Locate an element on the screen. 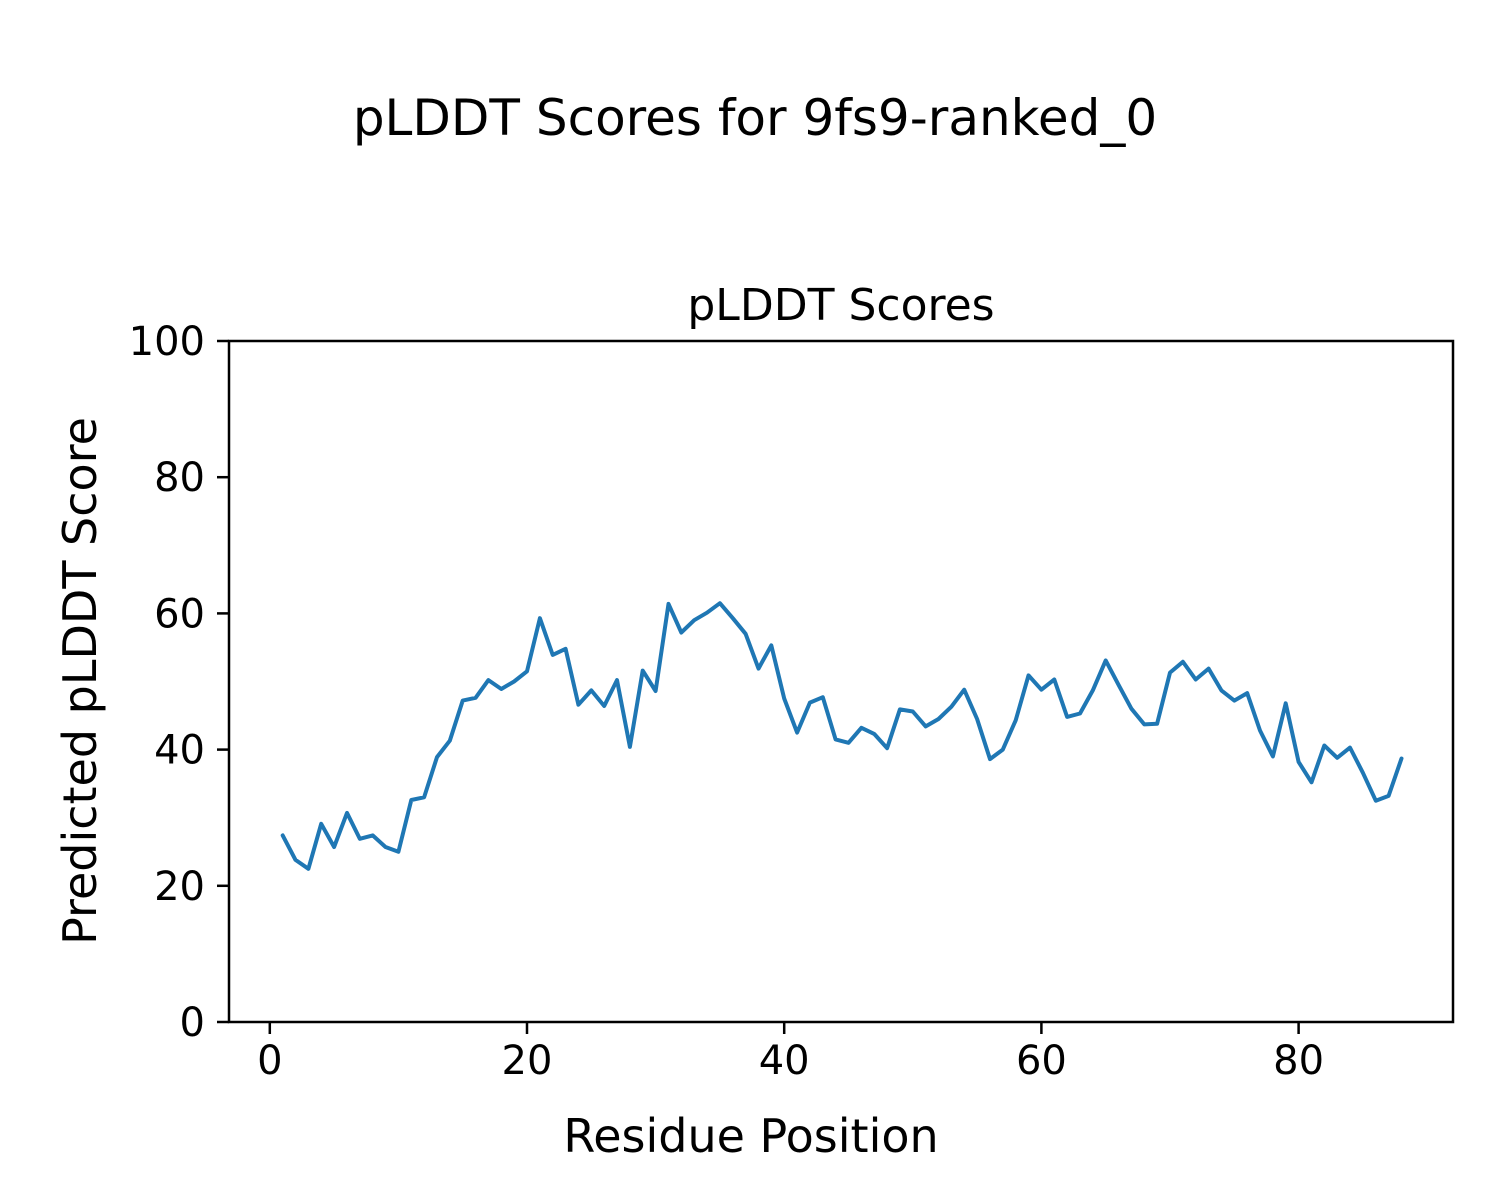 This screenshot has width=1500, height=1200. y-tick-label: 80 is located at coordinates (179, 478).